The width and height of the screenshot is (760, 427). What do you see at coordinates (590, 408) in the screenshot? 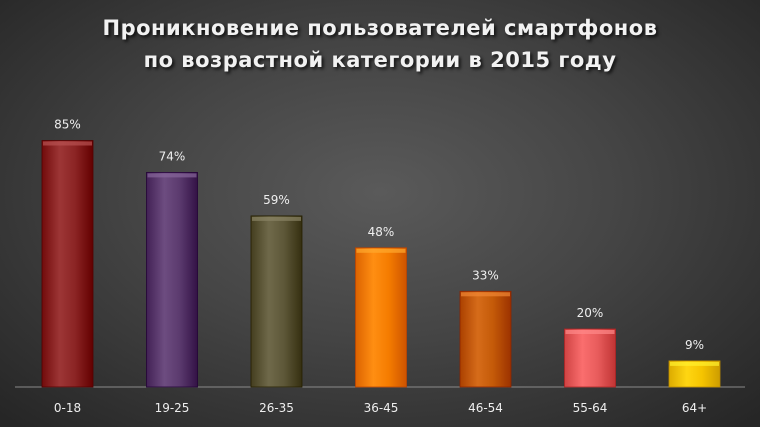
I see `category-label-55-64: 55-64` at bounding box center [590, 408].